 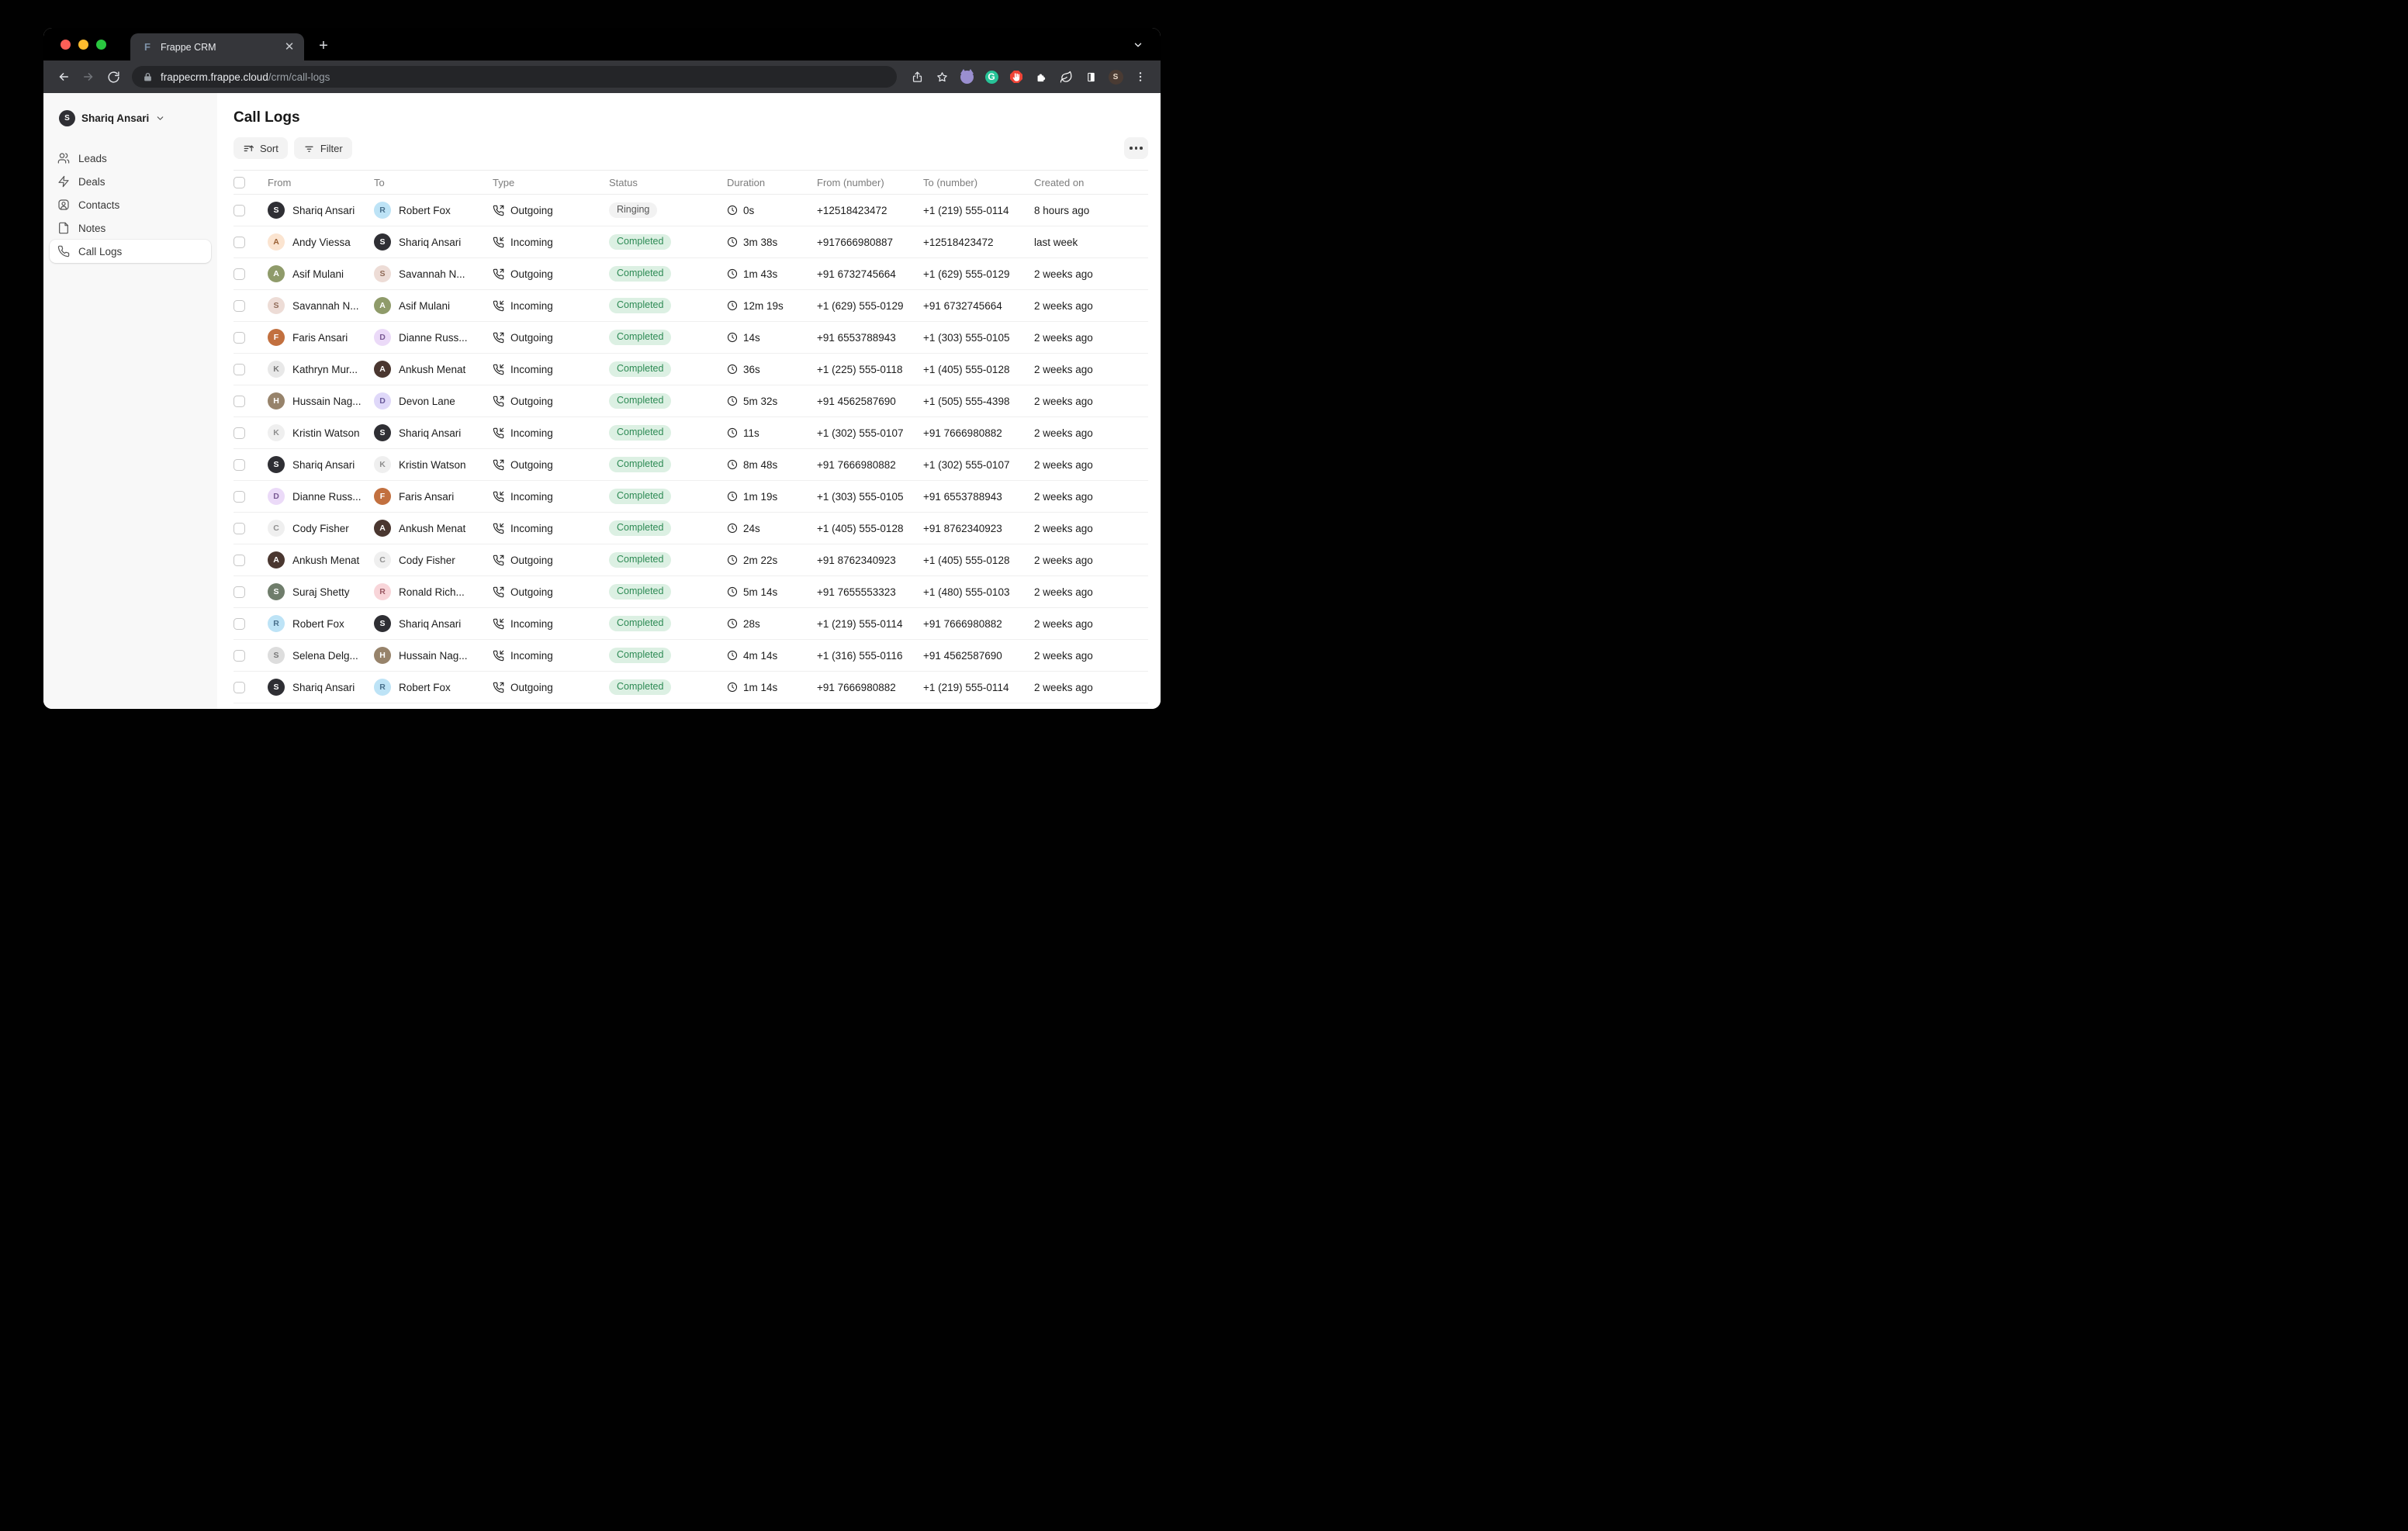 I want to click on back-button, so click(x=64, y=77).